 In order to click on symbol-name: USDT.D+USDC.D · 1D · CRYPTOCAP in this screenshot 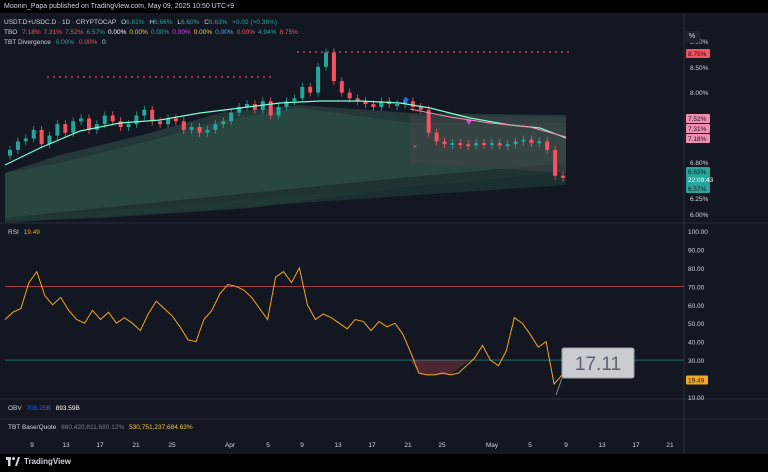, I will do `click(60, 22)`.